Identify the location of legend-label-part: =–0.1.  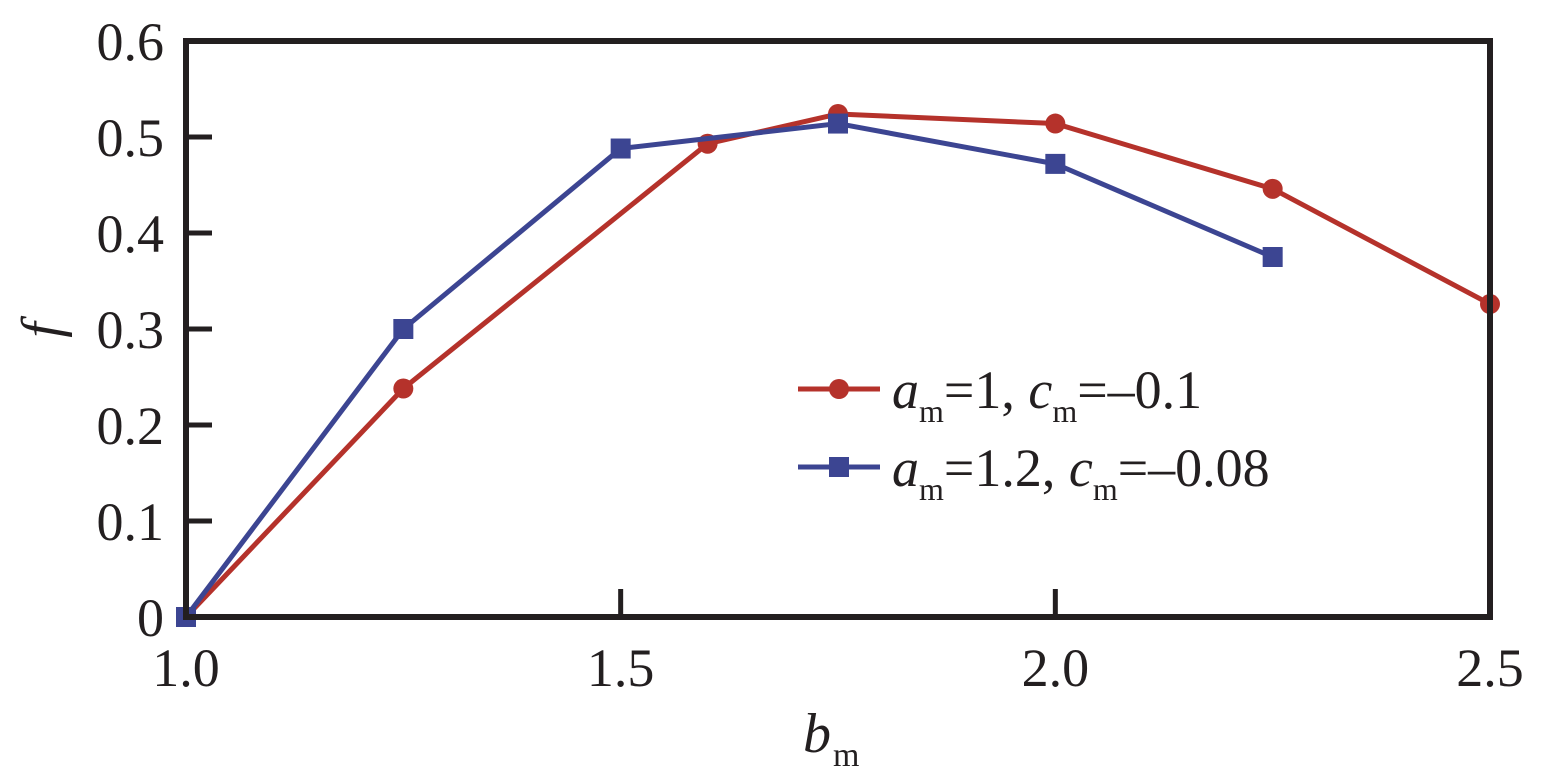
(1139, 390).